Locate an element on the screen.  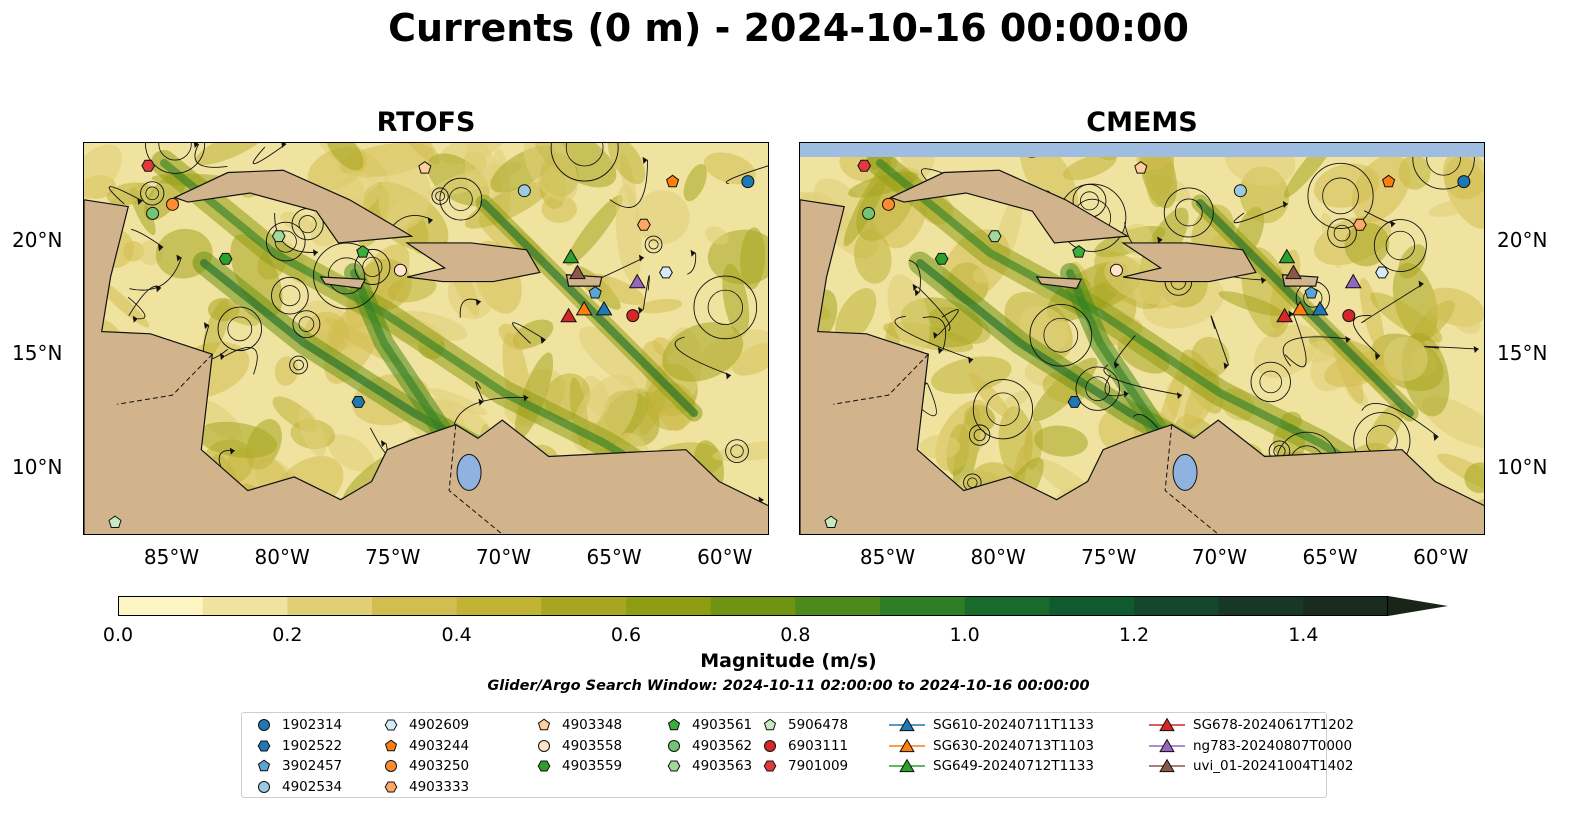
legend-label: 5906478 is located at coordinates (818, 725).